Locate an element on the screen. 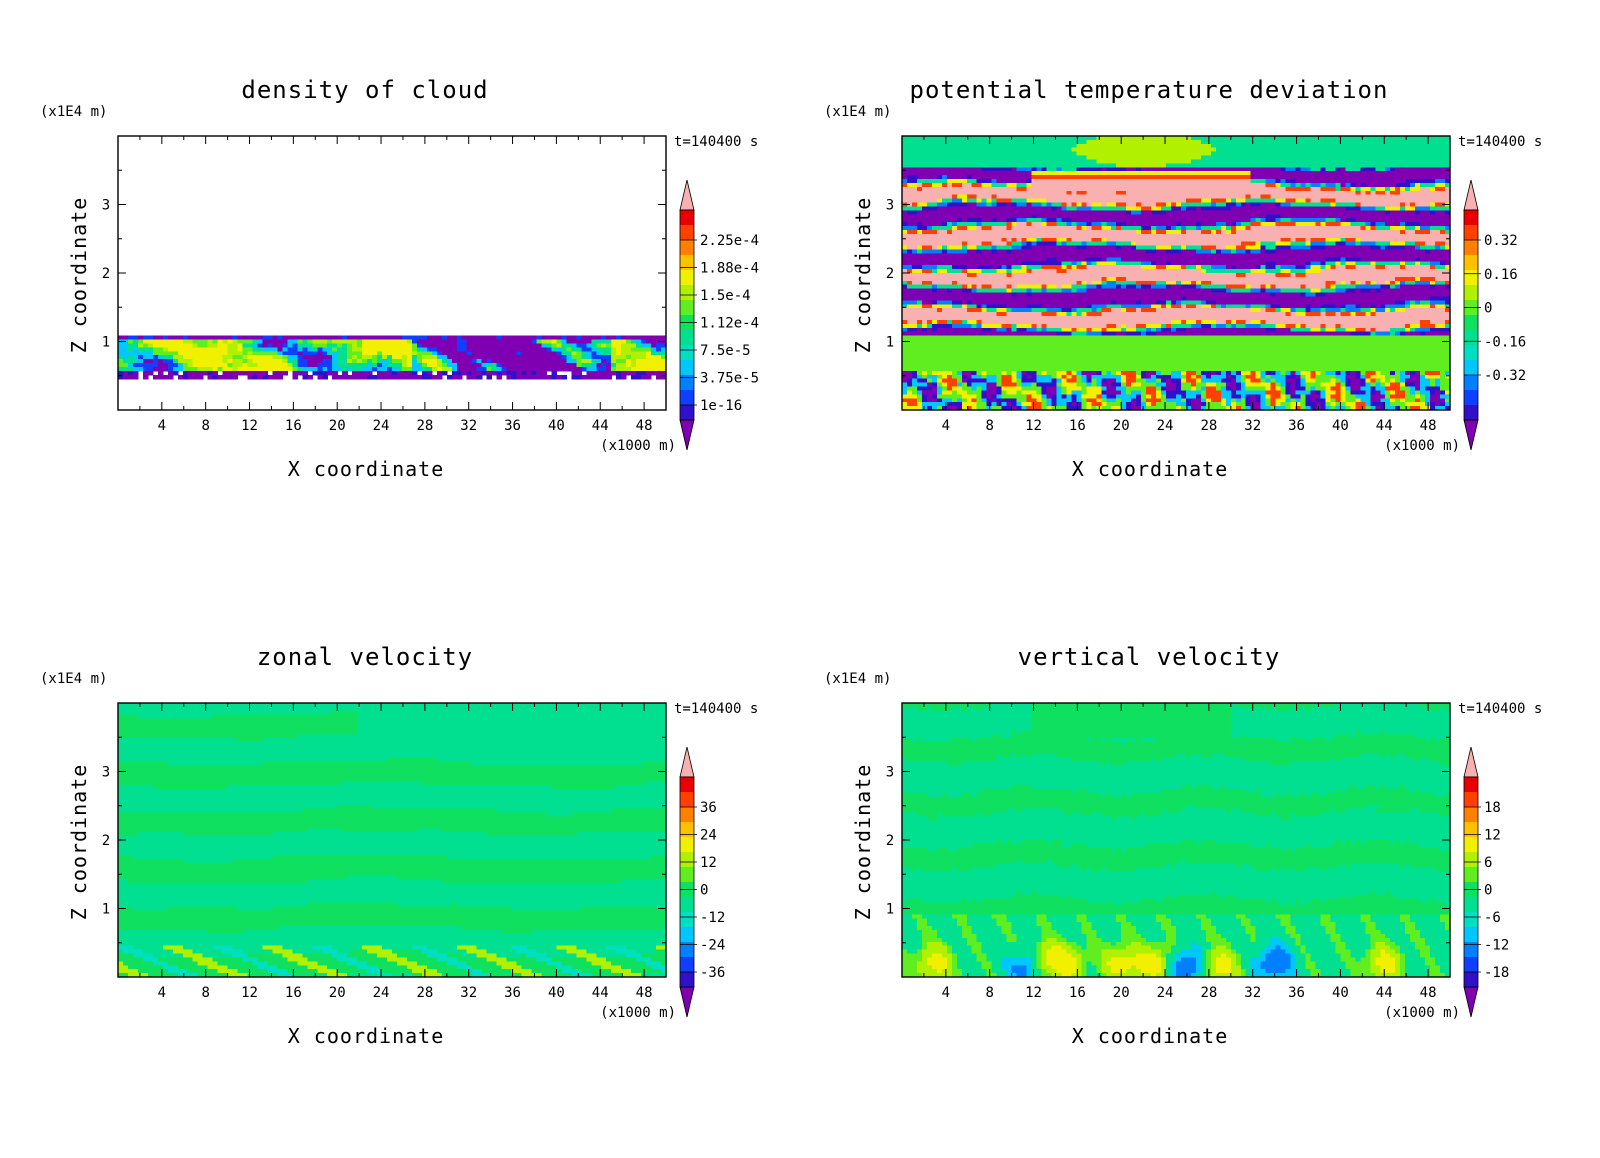  x-tick-label: 24 is located at coordinates (381, 426).